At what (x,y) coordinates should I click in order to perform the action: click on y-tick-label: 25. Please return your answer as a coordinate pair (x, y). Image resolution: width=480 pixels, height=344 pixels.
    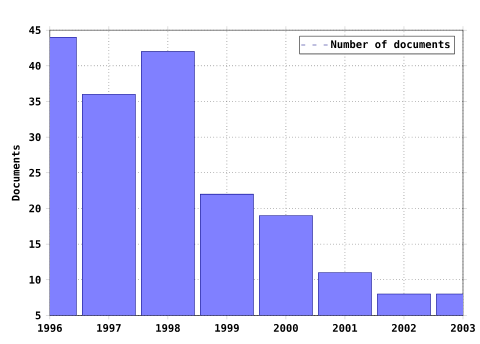
    Looking at the image, I should click on (35, 172).